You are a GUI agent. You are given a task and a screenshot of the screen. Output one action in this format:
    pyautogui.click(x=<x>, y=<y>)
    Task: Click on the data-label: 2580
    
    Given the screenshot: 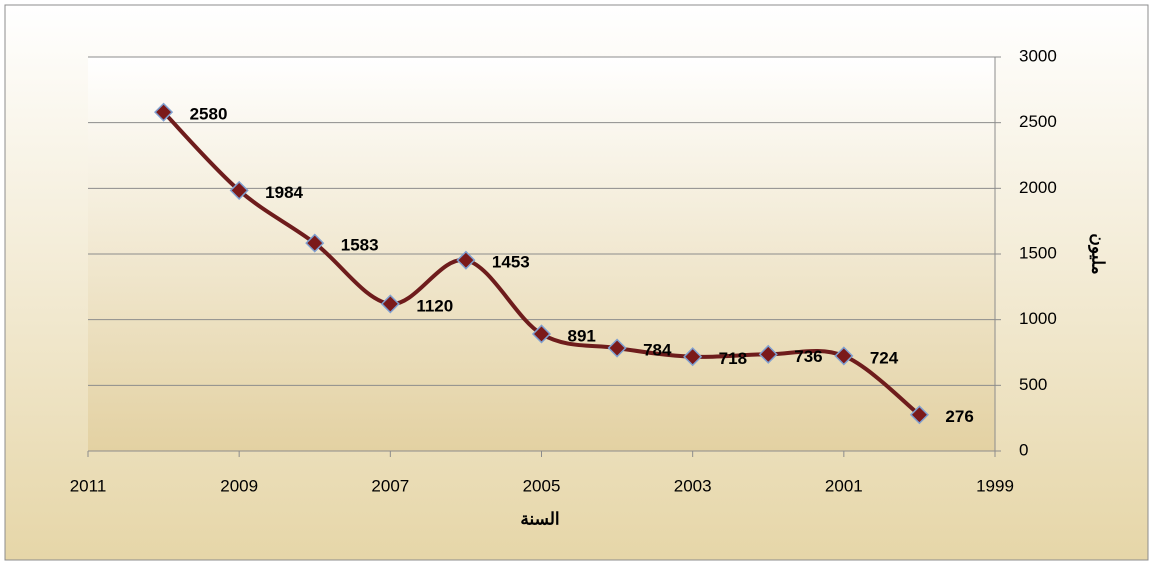 What is the action you would take?
    pyautogui.click(x=209, y=114)
    